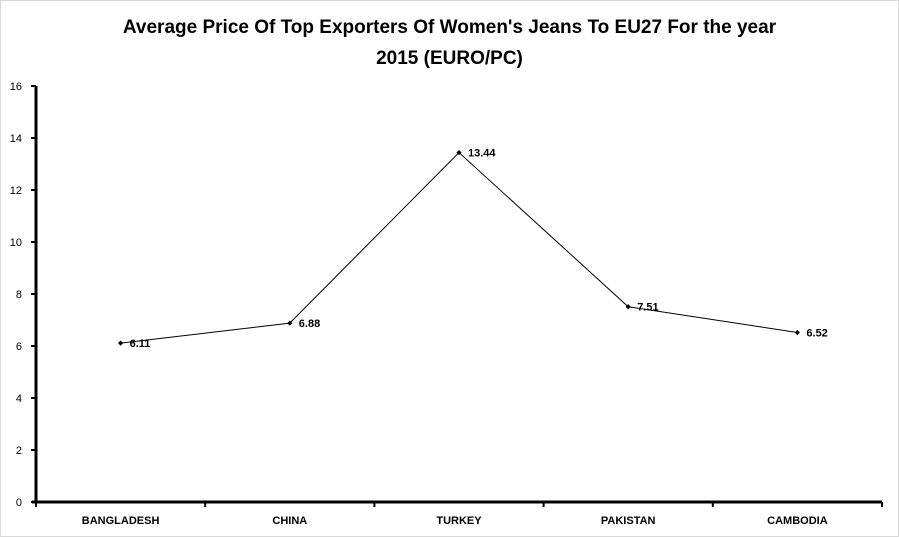  What do you see at coordinates (19, 399) in the screenshot?
I see `y-tick-label: 4` at bounding box center [19, 399].